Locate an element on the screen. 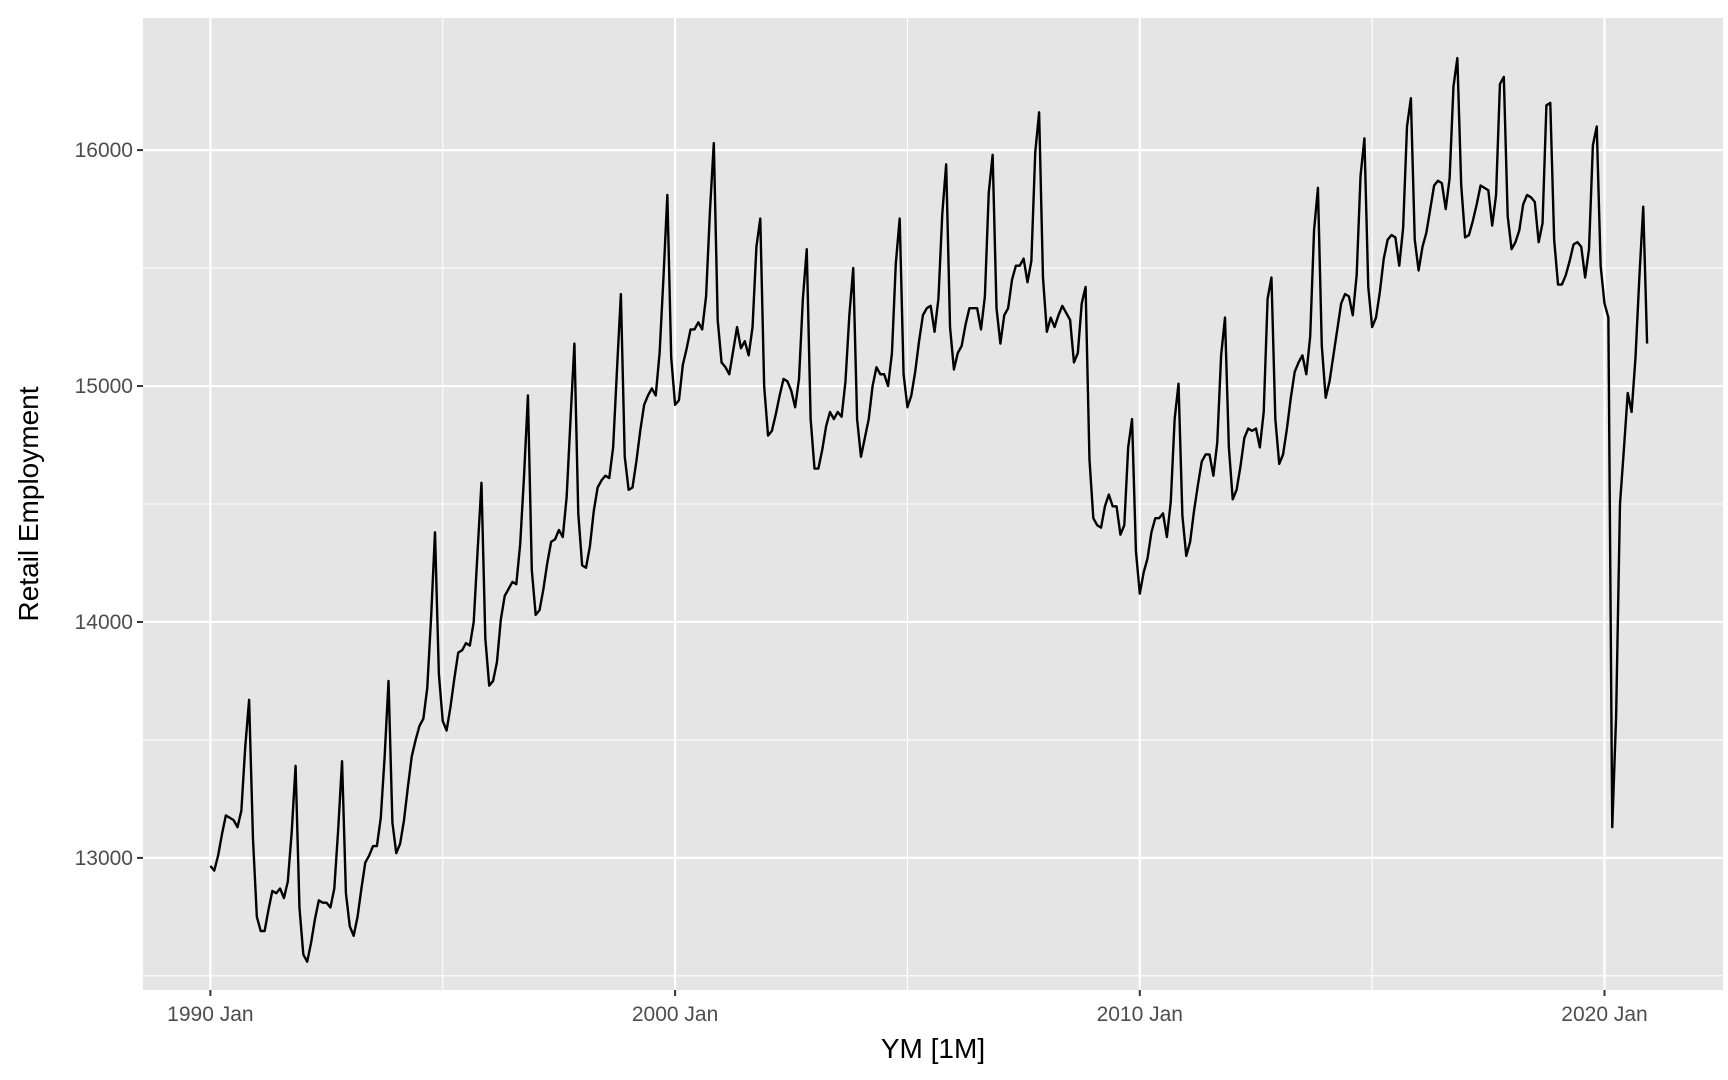 This screenshot has height=1080, width=1728. x-tick-label: 2010 Jan is located at coordinates (1140, 1014).